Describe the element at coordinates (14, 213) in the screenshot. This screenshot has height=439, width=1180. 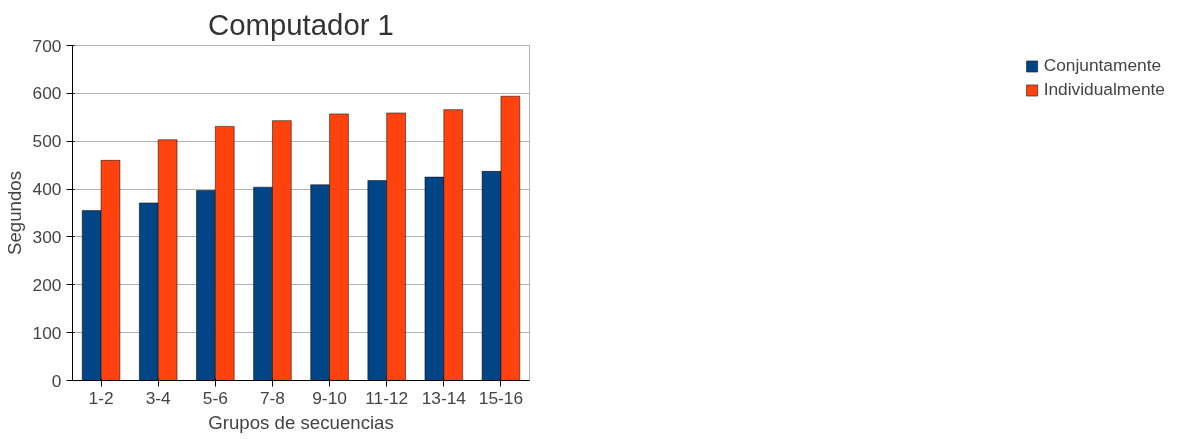
I see `y-axis-title: Segundos` at that location.